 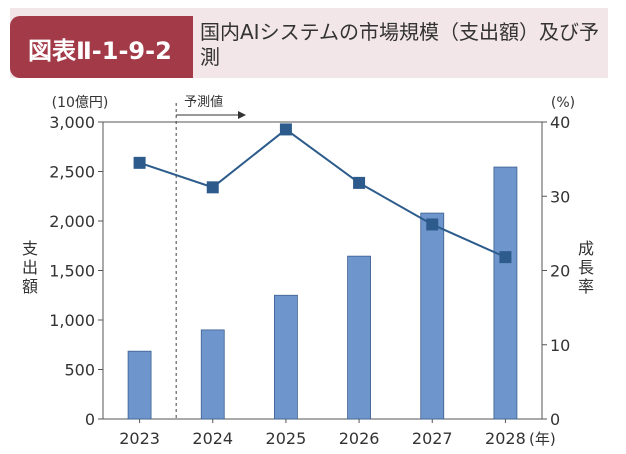 What do you see at coordinates (555, 419) in the screenshot?
I see `y-right-tick-label: 0` at bounding box center [555, 419].